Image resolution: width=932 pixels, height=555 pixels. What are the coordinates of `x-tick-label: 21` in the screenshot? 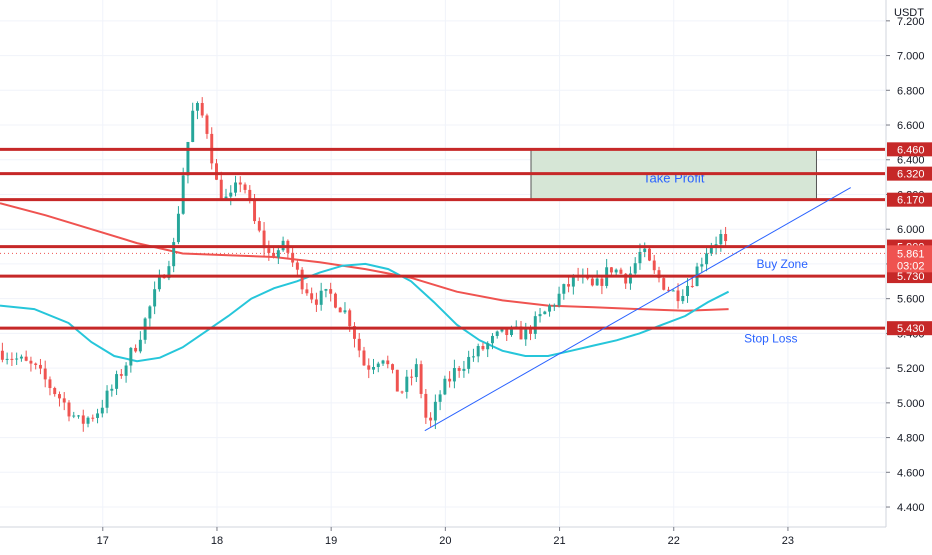 It's located at (559, 541).